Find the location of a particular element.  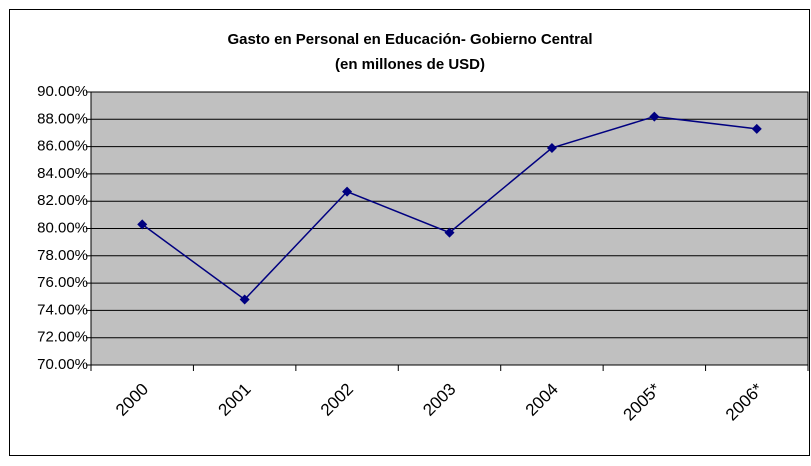

y-tick-label: 90.00% is located at coordinates (62, 91).